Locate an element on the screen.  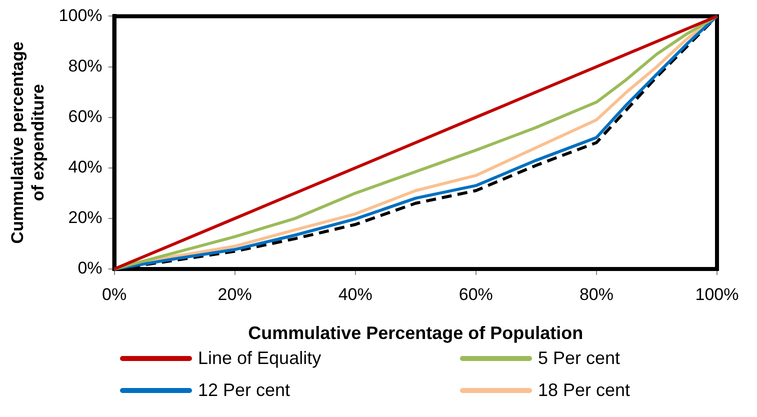
y-tick-label: 20% is located at coordinates (85, 218).